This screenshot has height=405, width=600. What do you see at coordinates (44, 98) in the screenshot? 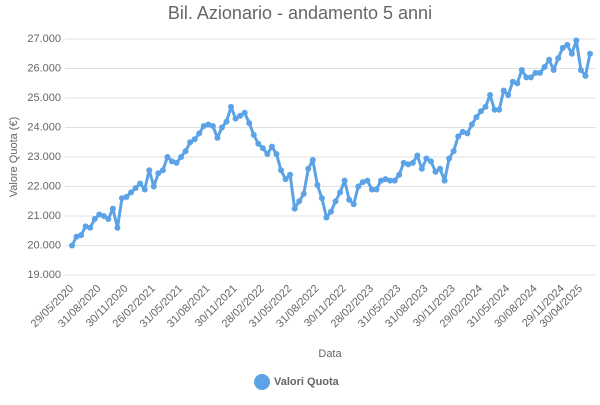
I see `y-tick-label: 25.000` at bounding box center [44, 98].